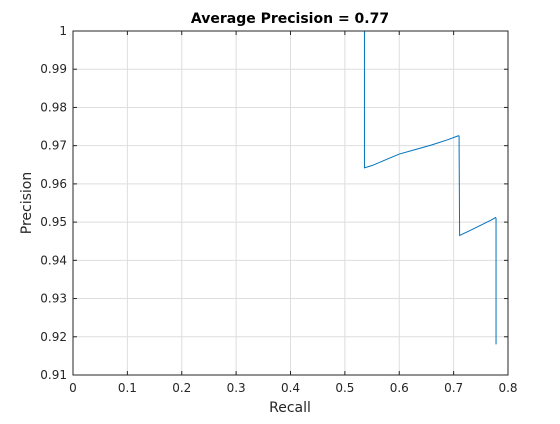  Describe the element at coordinates (53, 375) in the screenshot. I see `y-tick-label: 0.91` at that location.